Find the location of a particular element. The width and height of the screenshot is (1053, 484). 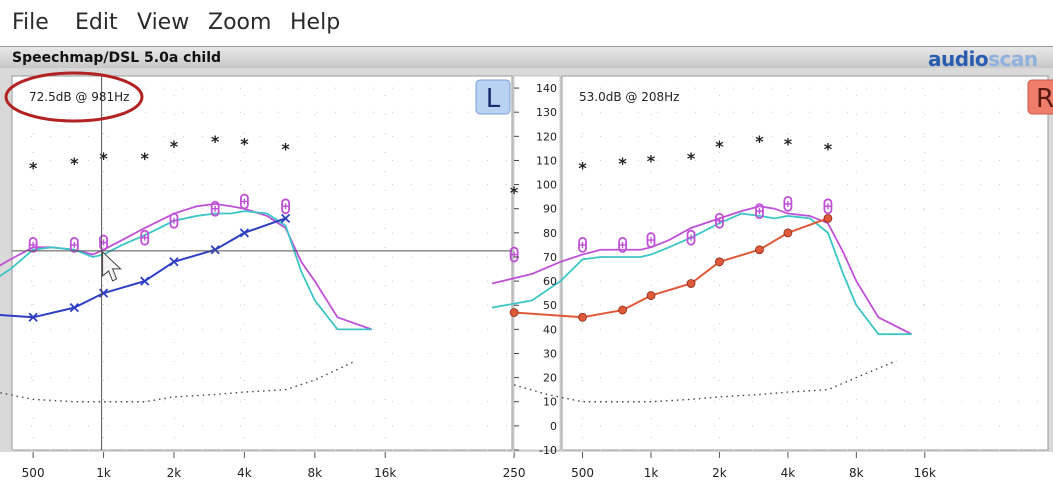

right-ear-button-label: R is located at coordinates (1044, 99).